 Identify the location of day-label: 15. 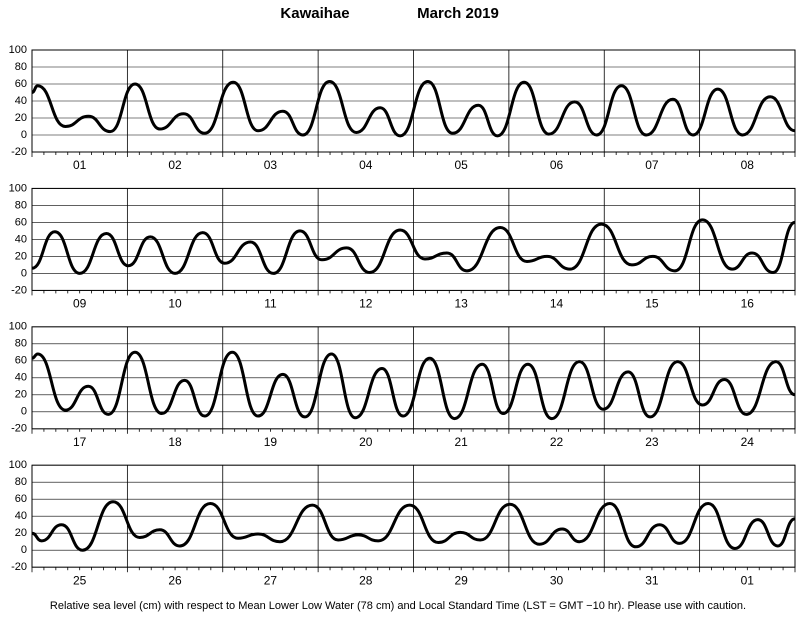
(652, 304).